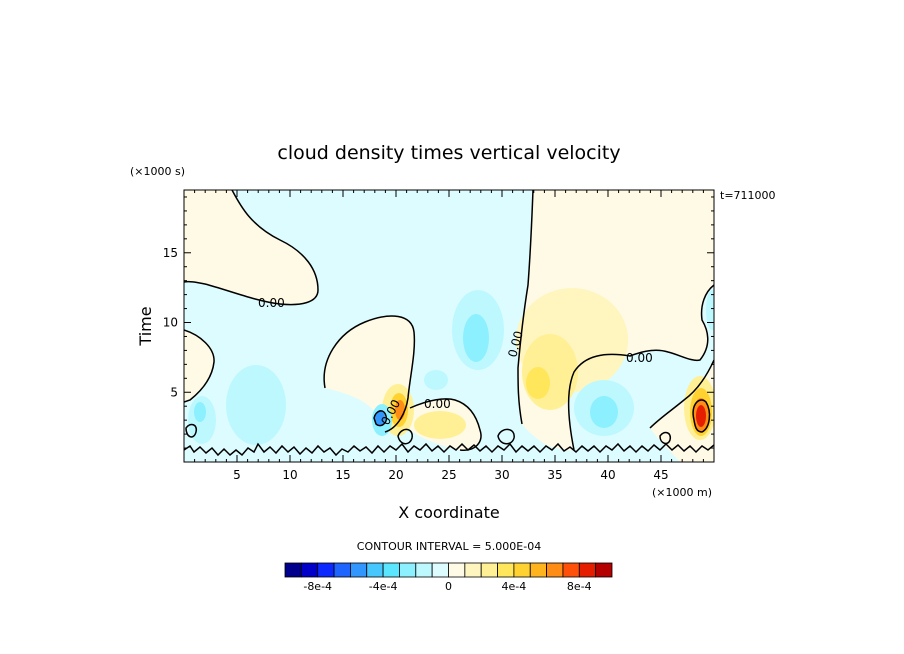 The image size is (904, 654). What do you see at coordinates (200, 412) in the screenshot?
I see `negative-core-left-edge` at bounding box center [200, 412].